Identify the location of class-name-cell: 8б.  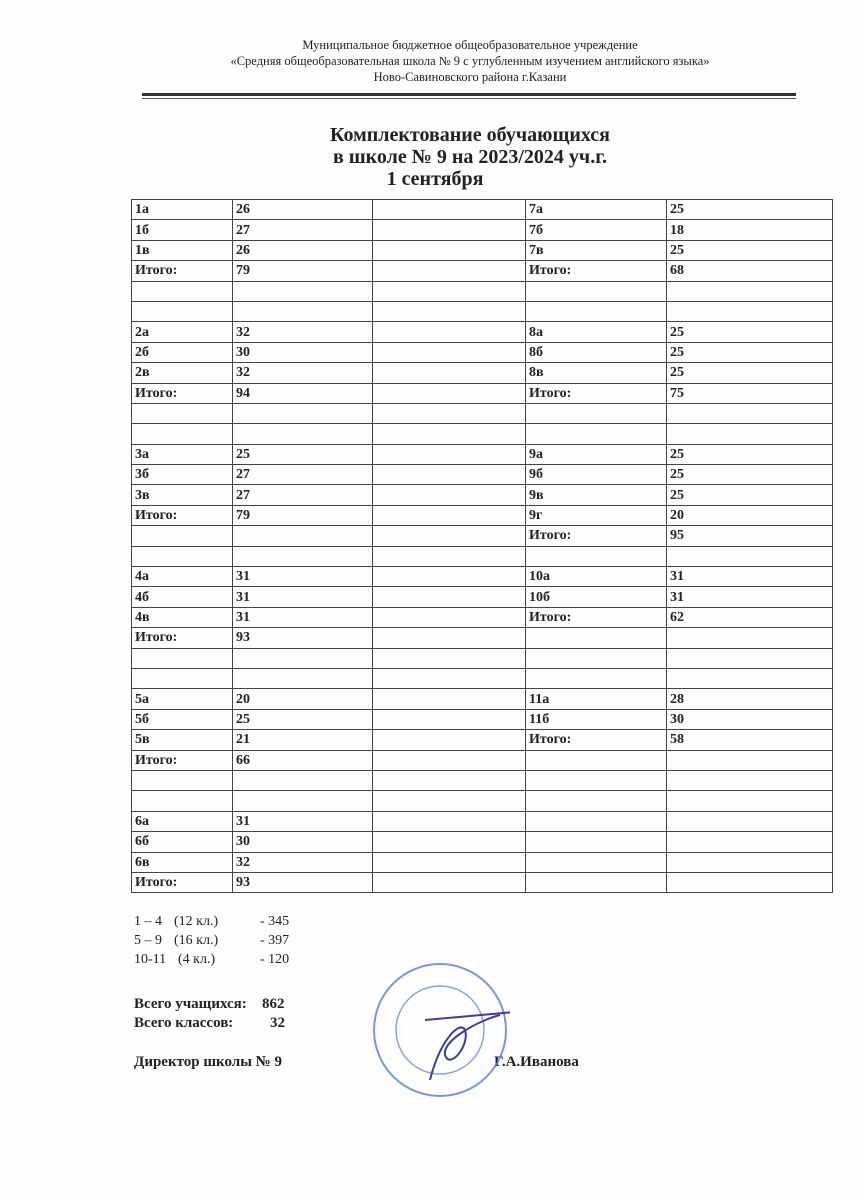
(596, 352).